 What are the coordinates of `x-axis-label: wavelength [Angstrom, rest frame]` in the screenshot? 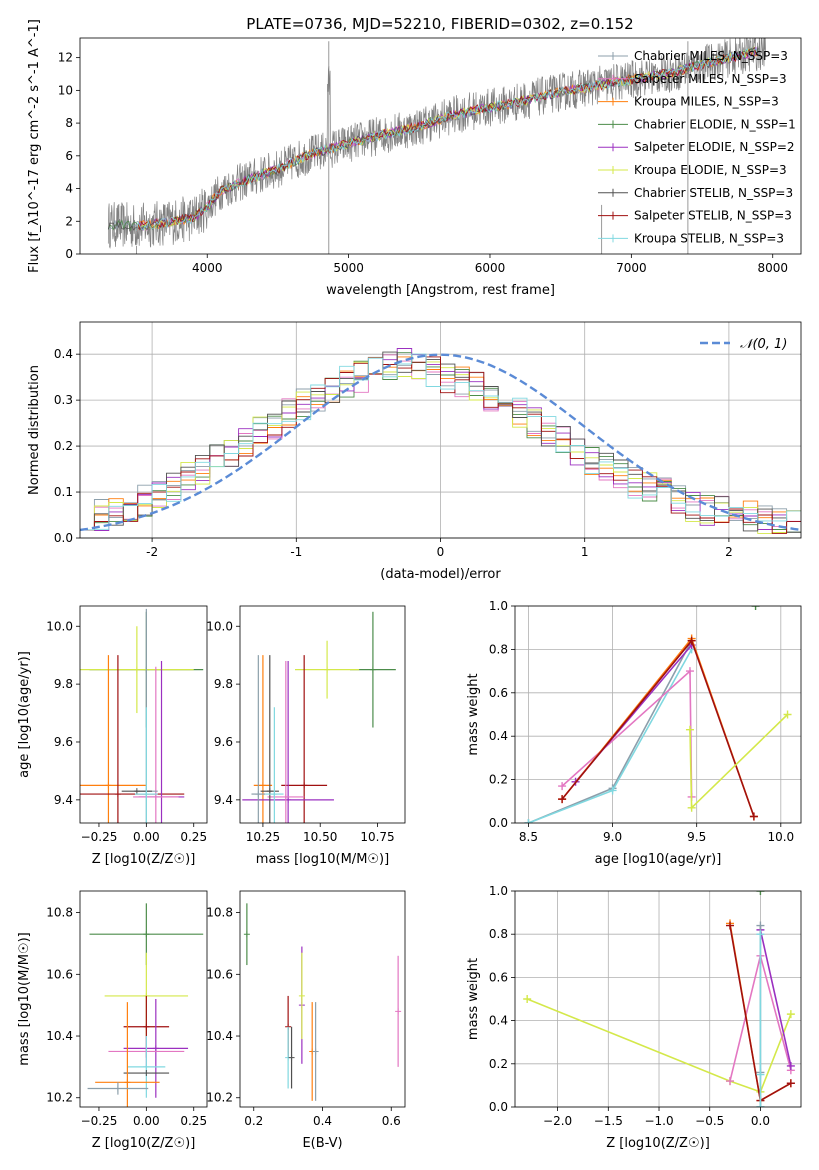 It's located at (440, 290).